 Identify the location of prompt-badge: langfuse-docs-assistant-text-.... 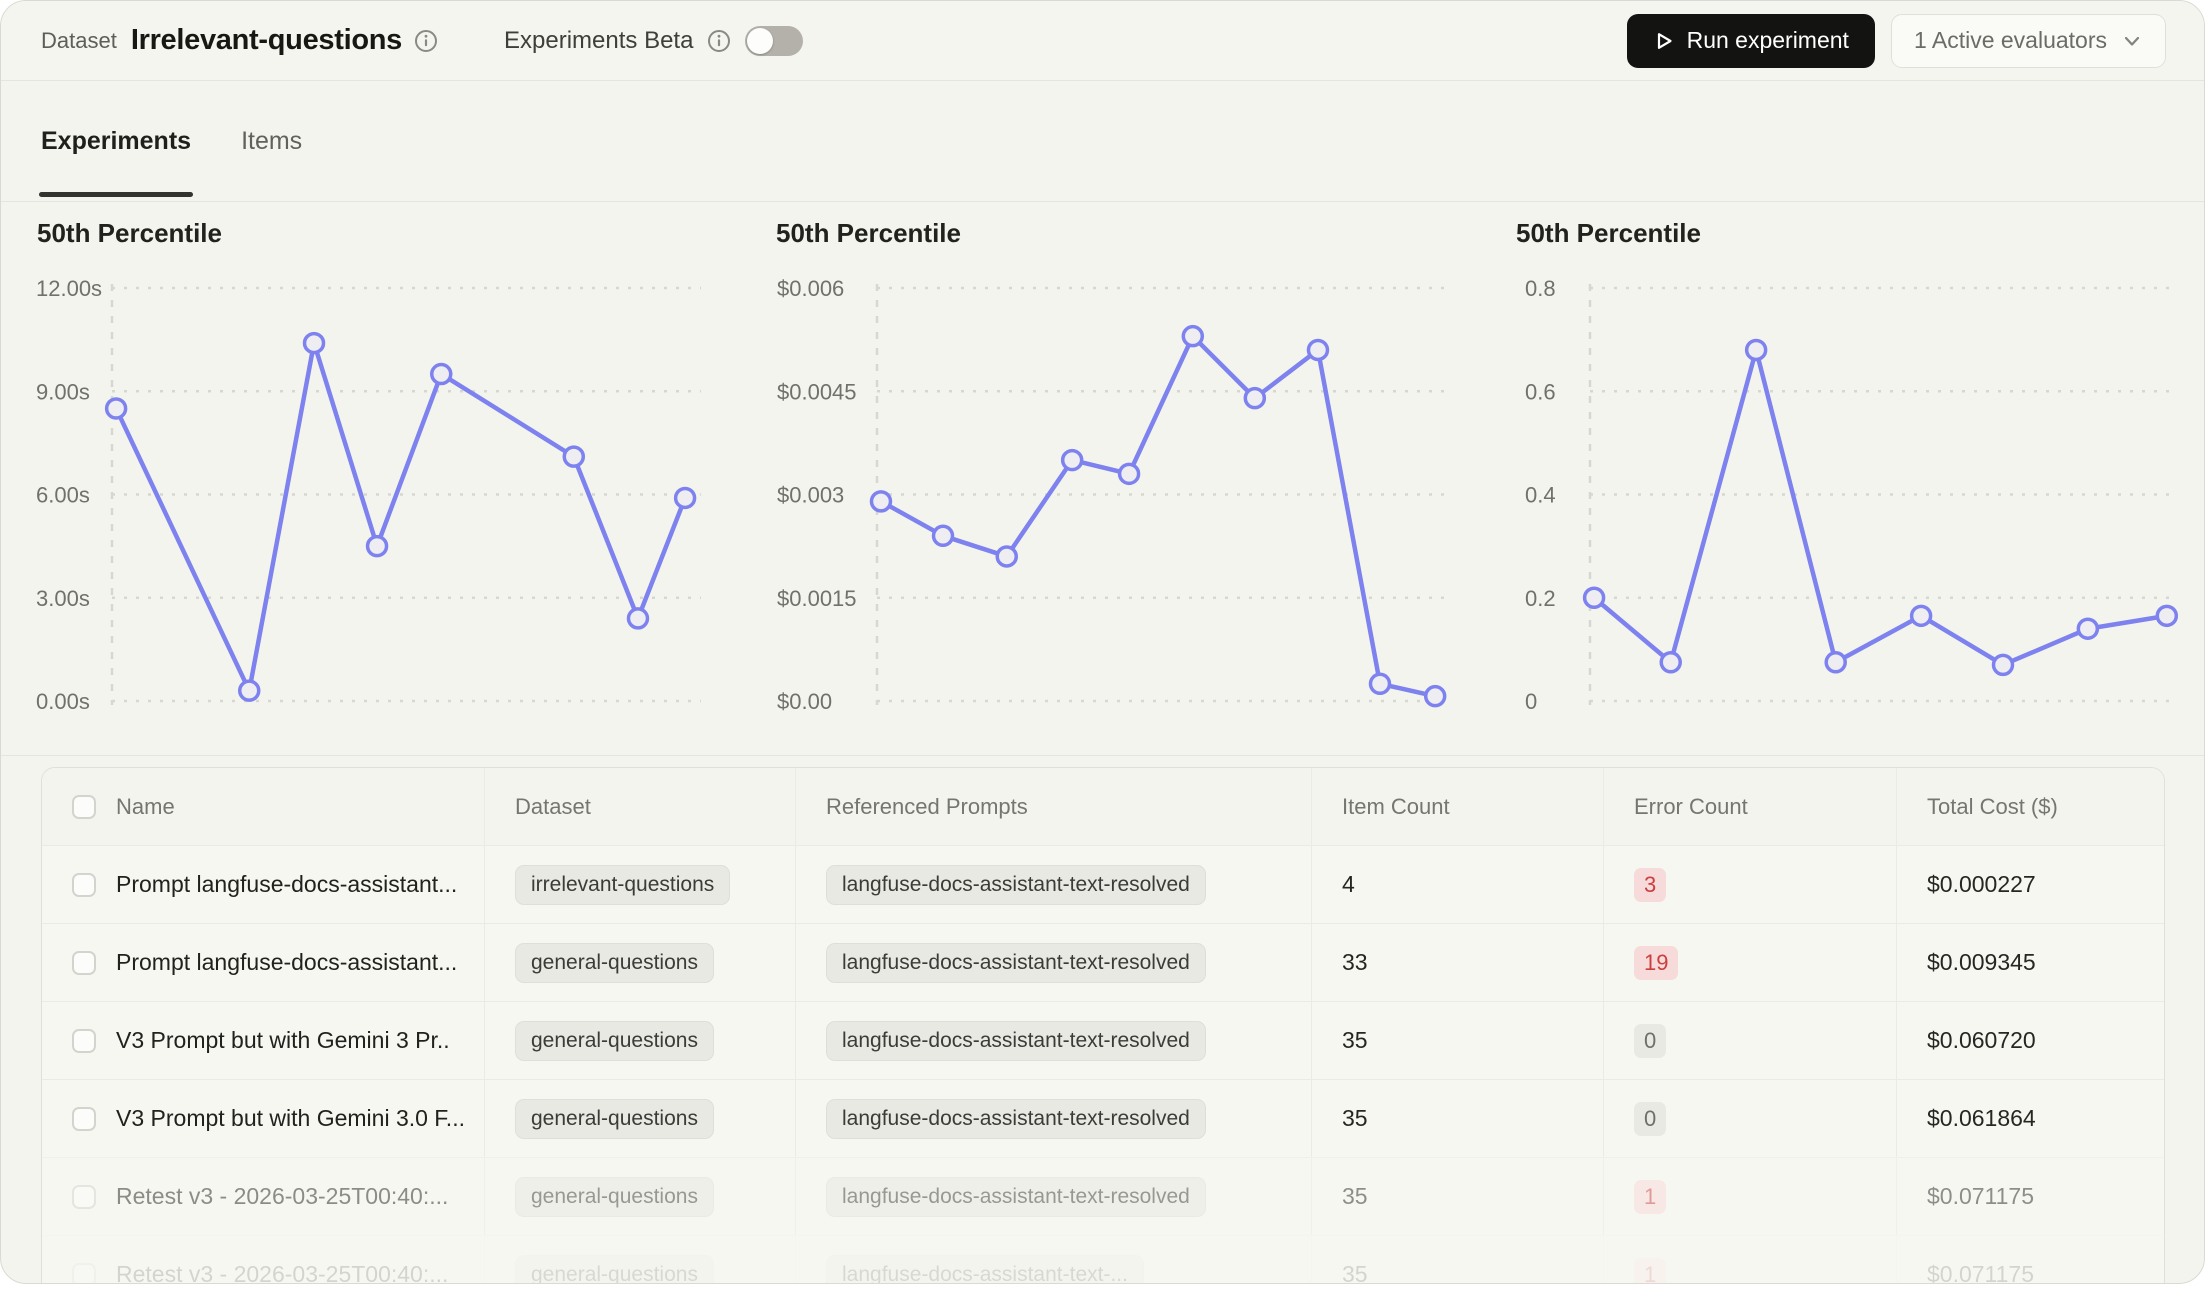
(985, 1268).